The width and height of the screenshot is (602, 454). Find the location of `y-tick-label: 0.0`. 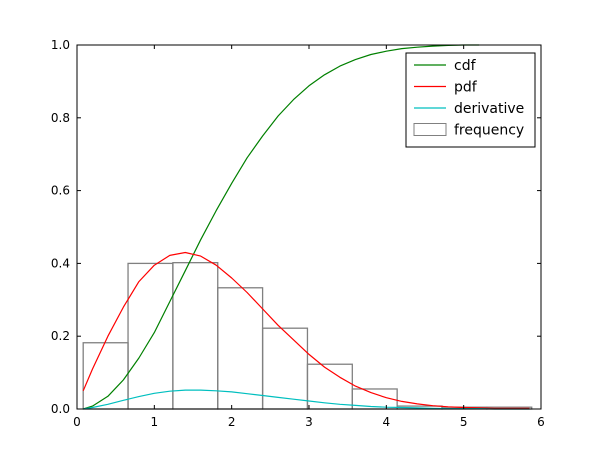

y-tick-label: 0.0 is located at coordinates (60, 409).